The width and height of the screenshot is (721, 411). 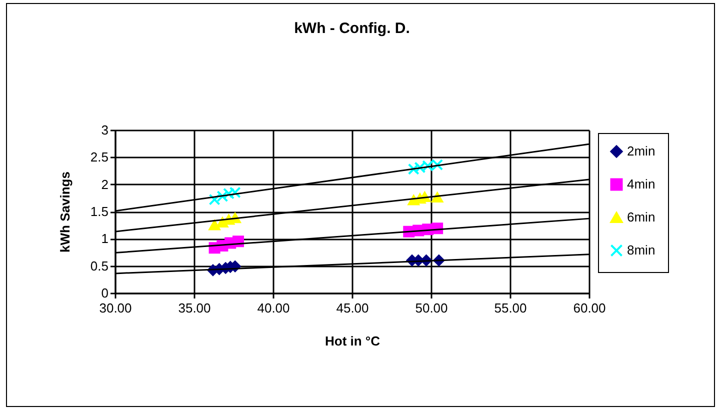 I want to click on y-tick-label: 0, so click(x=104, y=293).